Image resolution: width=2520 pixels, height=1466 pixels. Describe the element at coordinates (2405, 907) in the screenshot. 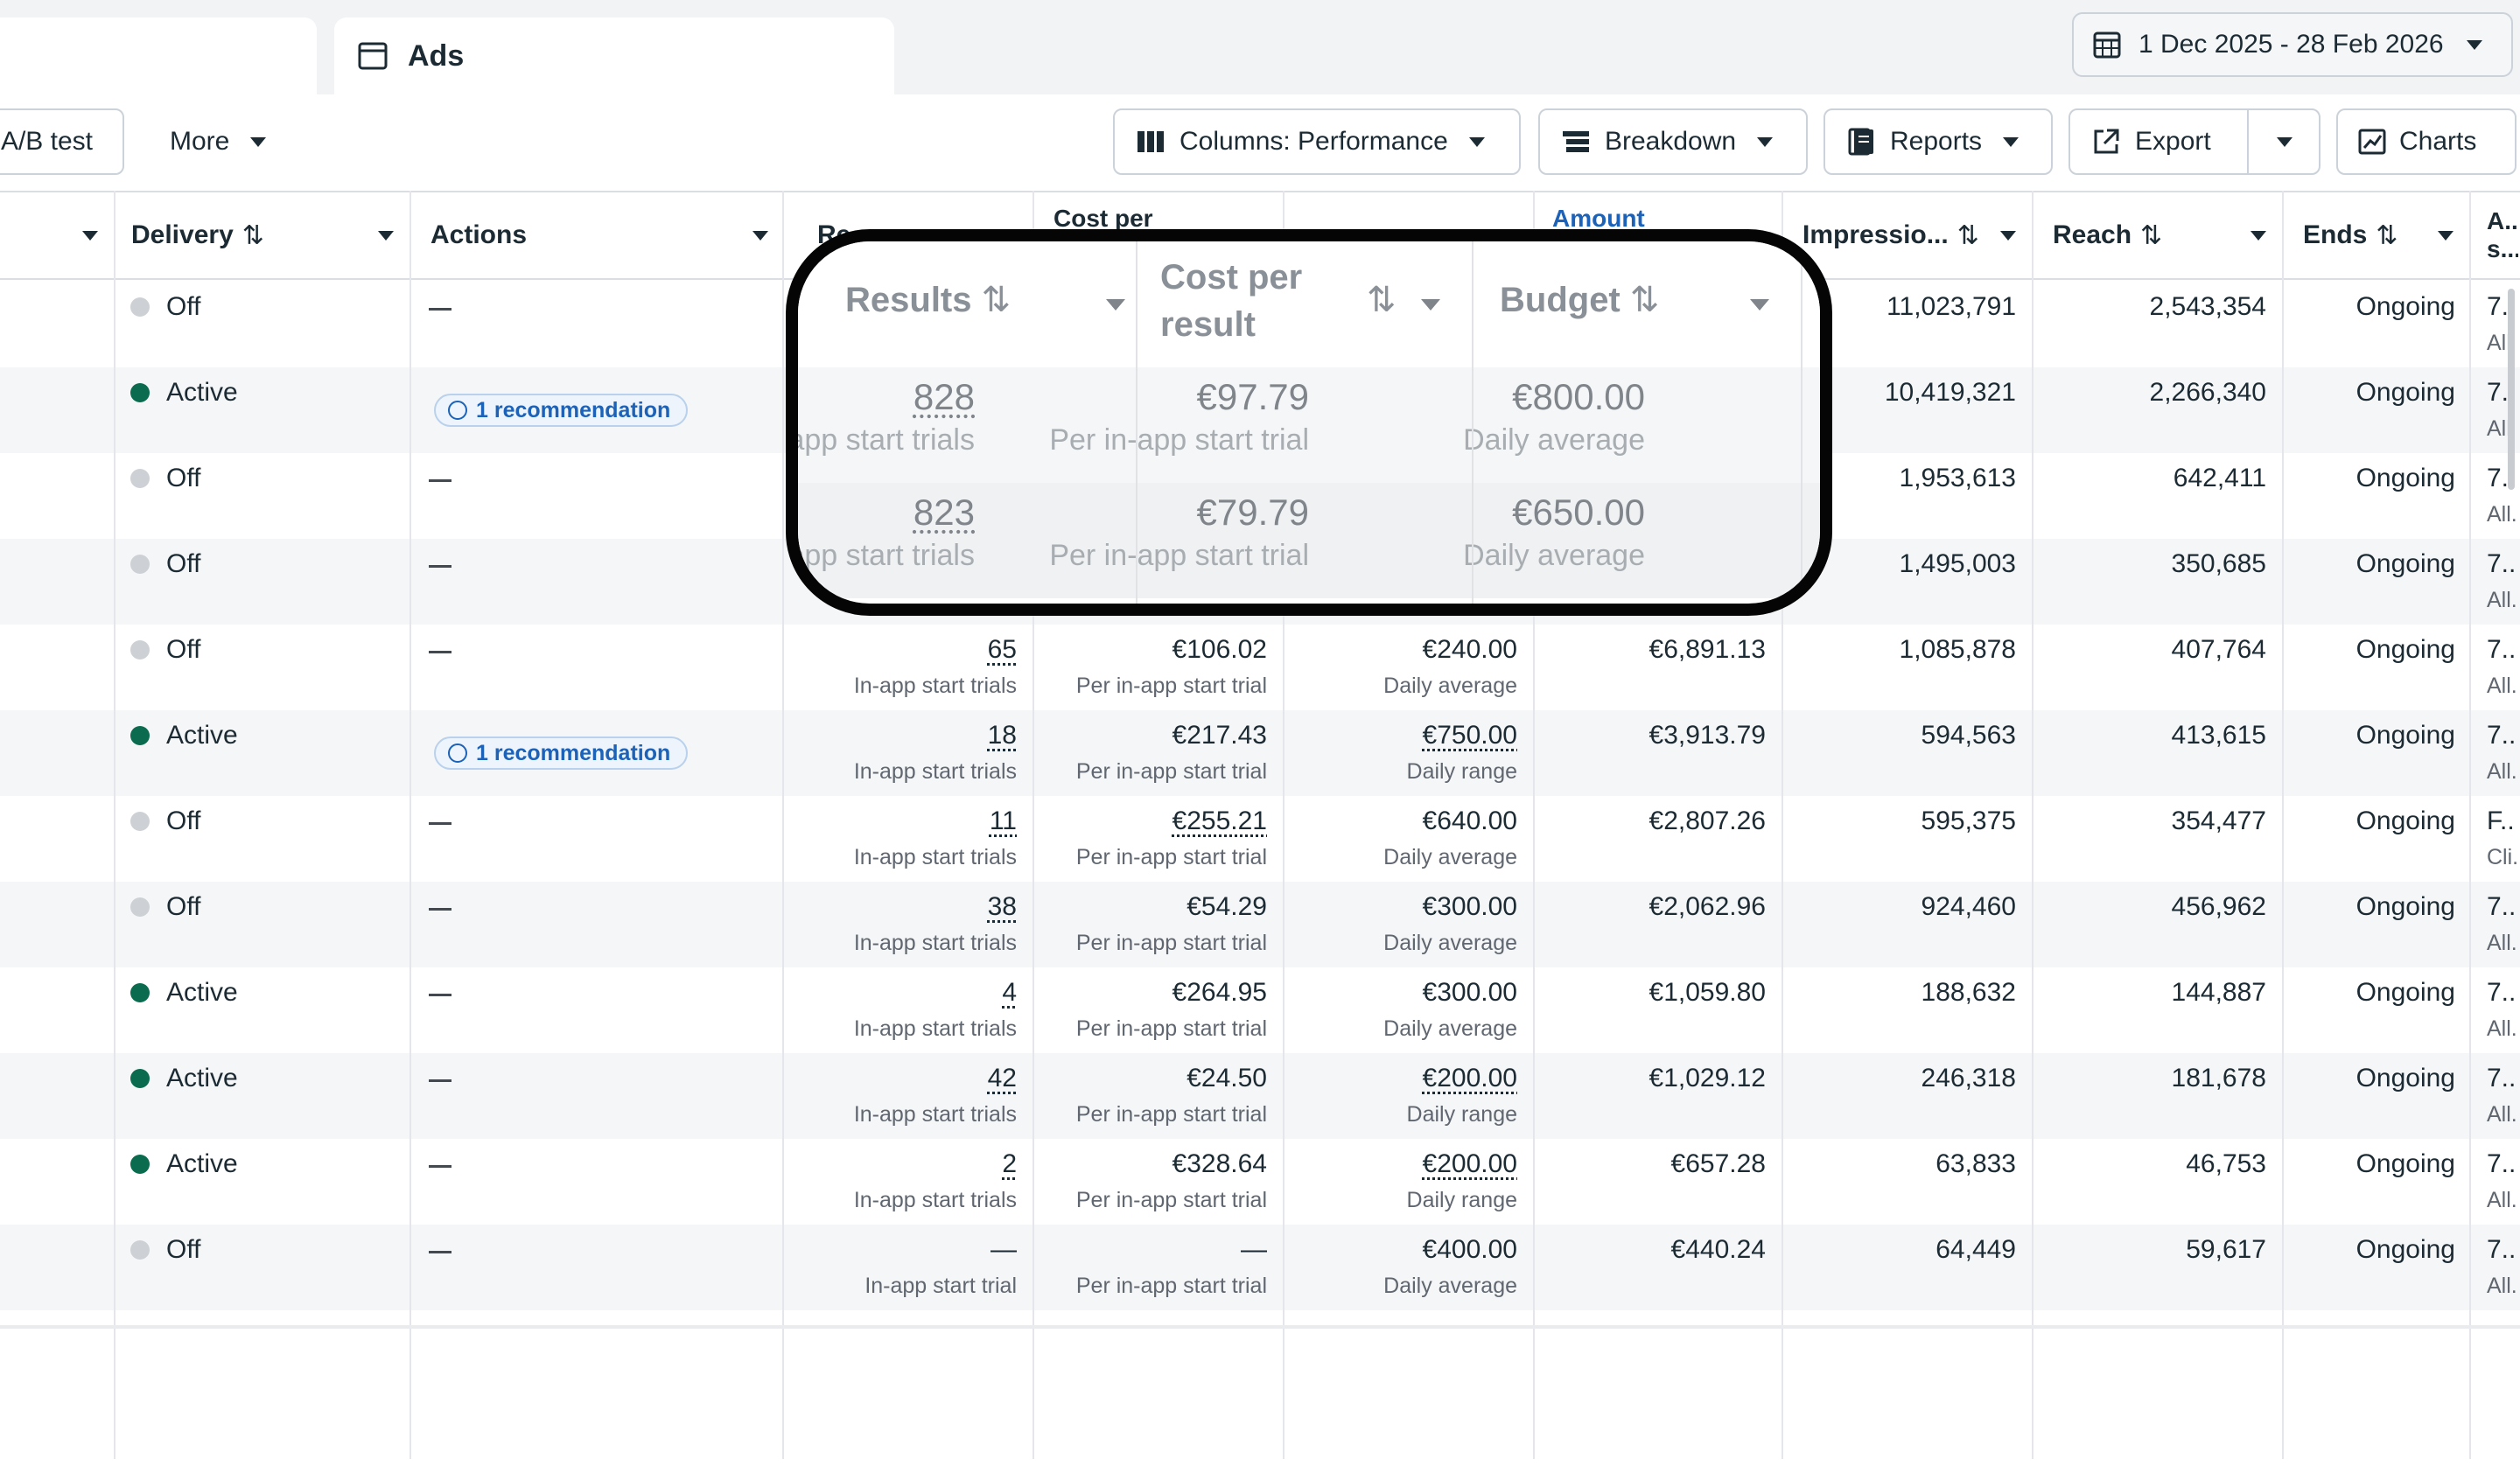

I see `ends-value: Ongoing` at that location.